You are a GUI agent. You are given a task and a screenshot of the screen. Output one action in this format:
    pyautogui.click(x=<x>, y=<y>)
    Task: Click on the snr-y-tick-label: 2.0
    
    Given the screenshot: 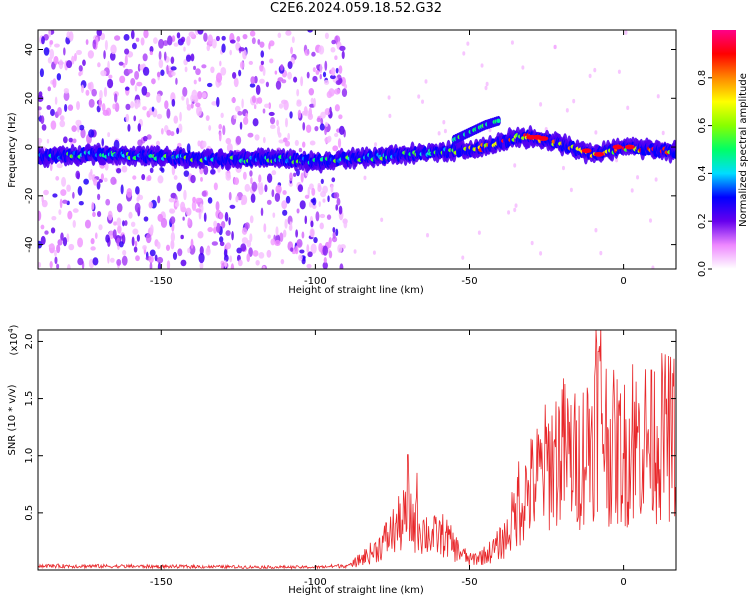 What is the action you would take?
    pyautogui.click(x=29, y=341)
    